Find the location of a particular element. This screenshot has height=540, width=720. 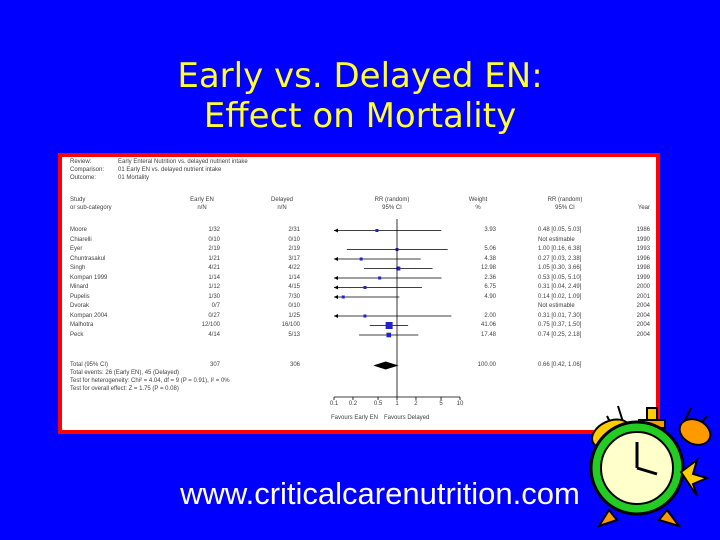

study-early-events: 1/21 is located at coordinates (214, 258).